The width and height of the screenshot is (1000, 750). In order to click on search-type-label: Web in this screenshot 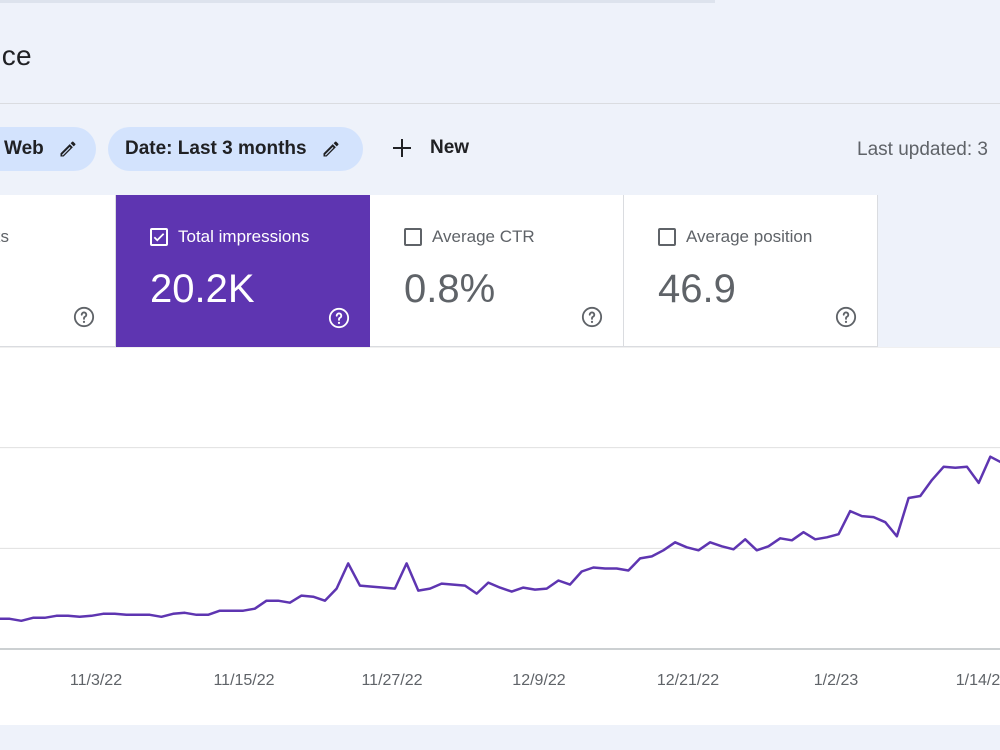, I will do `click(24, 148)`.